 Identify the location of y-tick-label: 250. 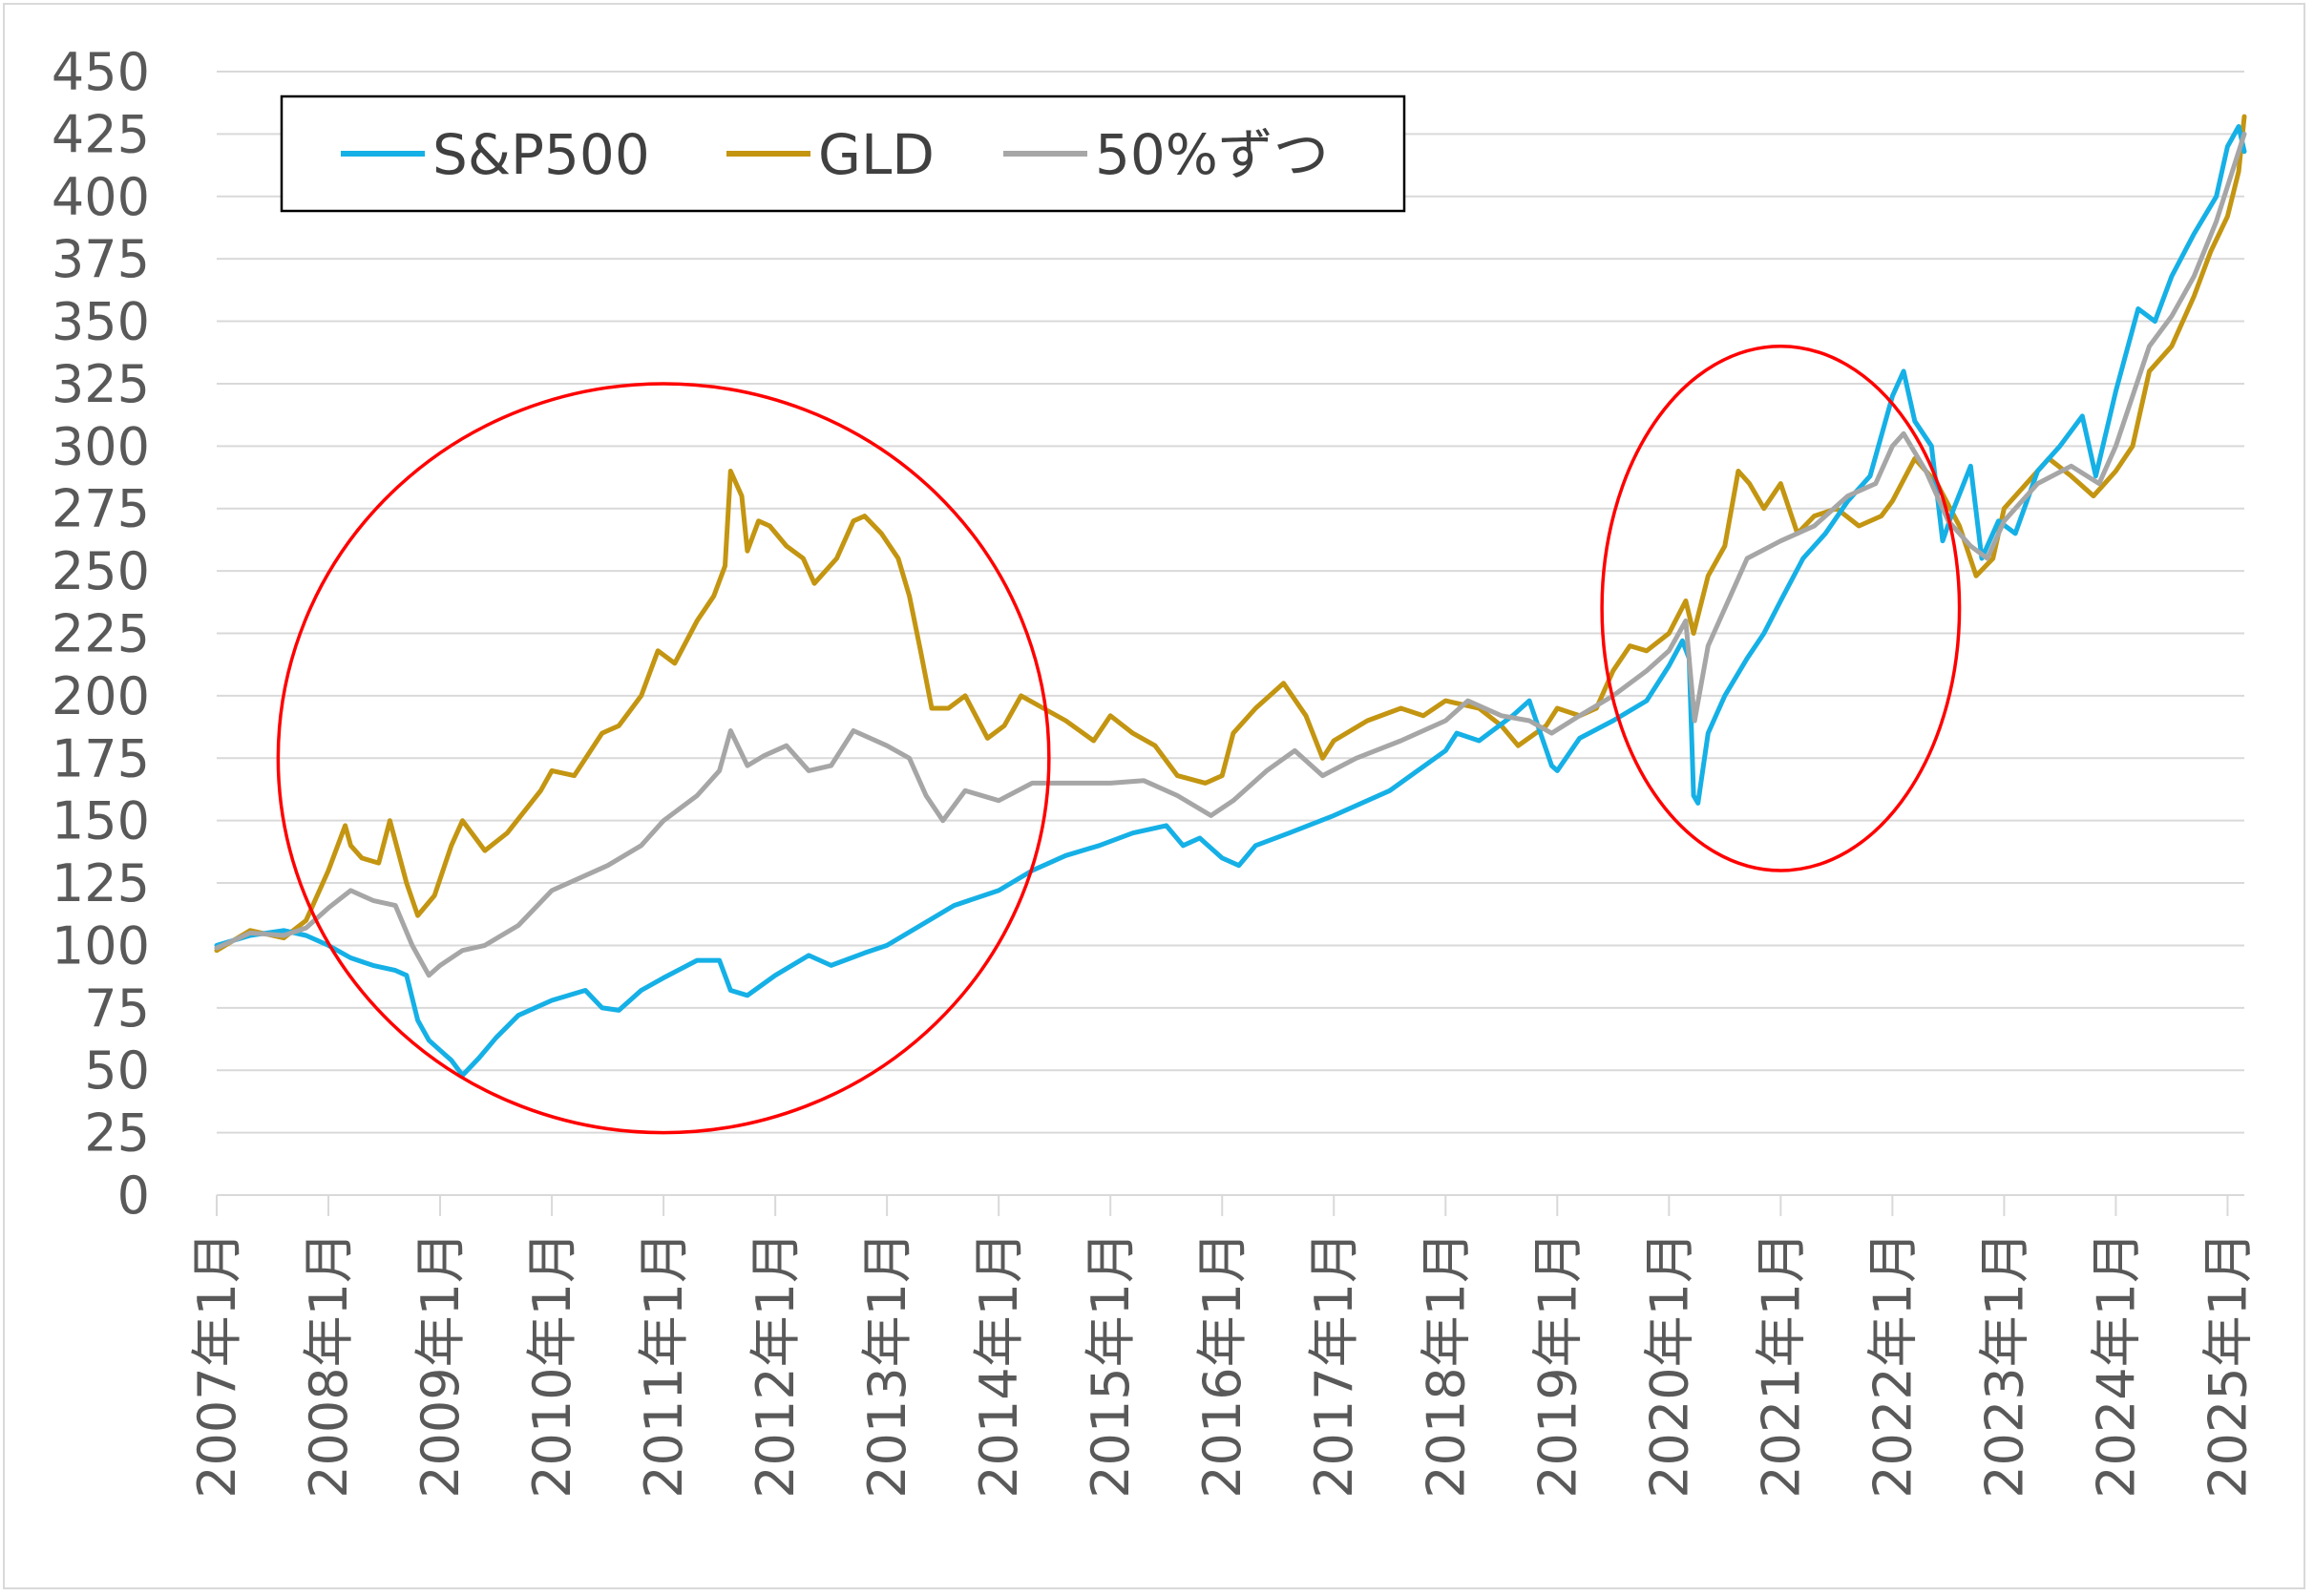
(101, 571).